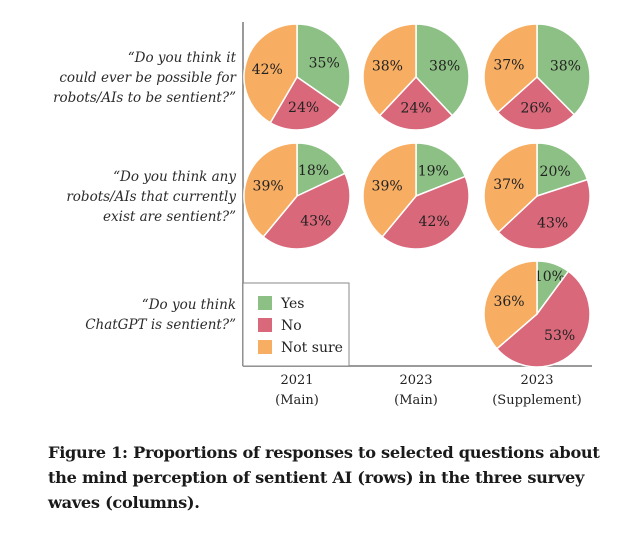  What do you see at coordinates (265, 303) in the screenshot?
I see `legend-swatch-yes` at bounding box center [265, 303].